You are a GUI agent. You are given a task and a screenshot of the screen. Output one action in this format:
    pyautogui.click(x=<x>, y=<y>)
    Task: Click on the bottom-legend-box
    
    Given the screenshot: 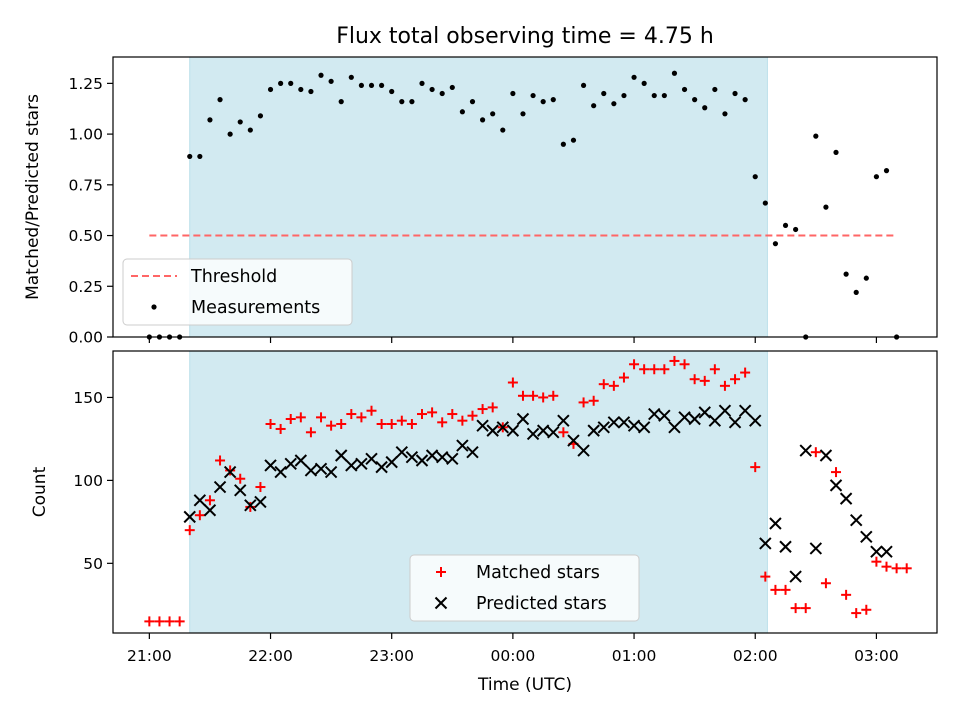 What is the action you would take?
    pyautogui.click(x=524, y=588)
    